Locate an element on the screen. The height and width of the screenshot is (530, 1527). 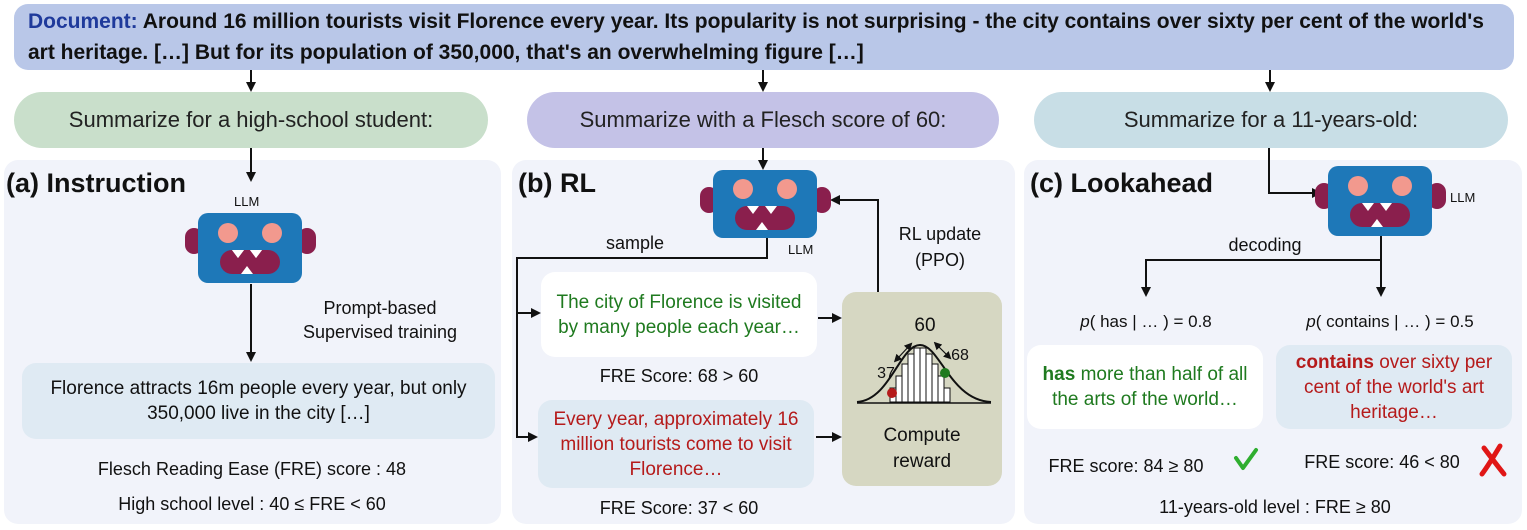
document-label: Document: is located at coordinates (83, 21).